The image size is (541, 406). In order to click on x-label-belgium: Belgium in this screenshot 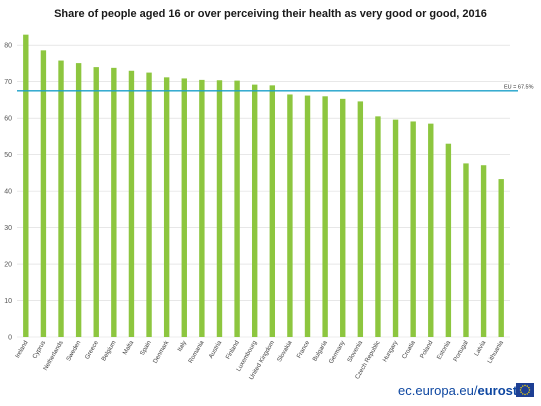, I will do `click(108, 351)`.